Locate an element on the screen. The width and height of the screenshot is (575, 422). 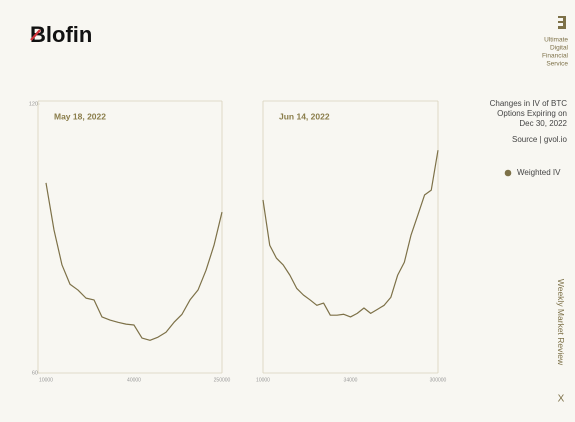
tagline-line: Financial is located at coordinates (555, 56).